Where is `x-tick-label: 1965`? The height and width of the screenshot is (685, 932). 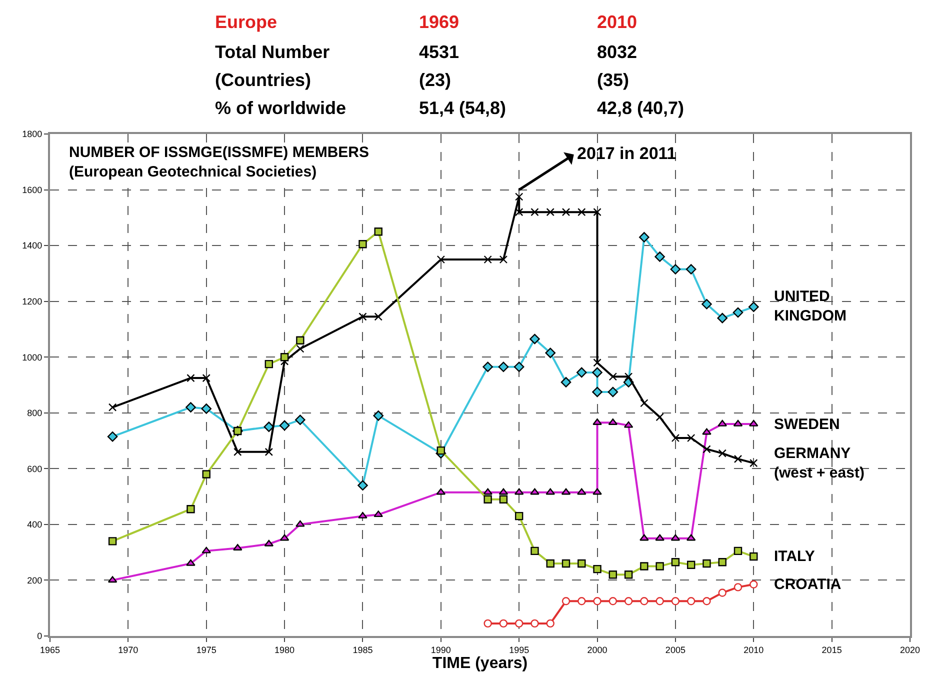 x-tick-label: 1965 is located at coordinates (50, 649).